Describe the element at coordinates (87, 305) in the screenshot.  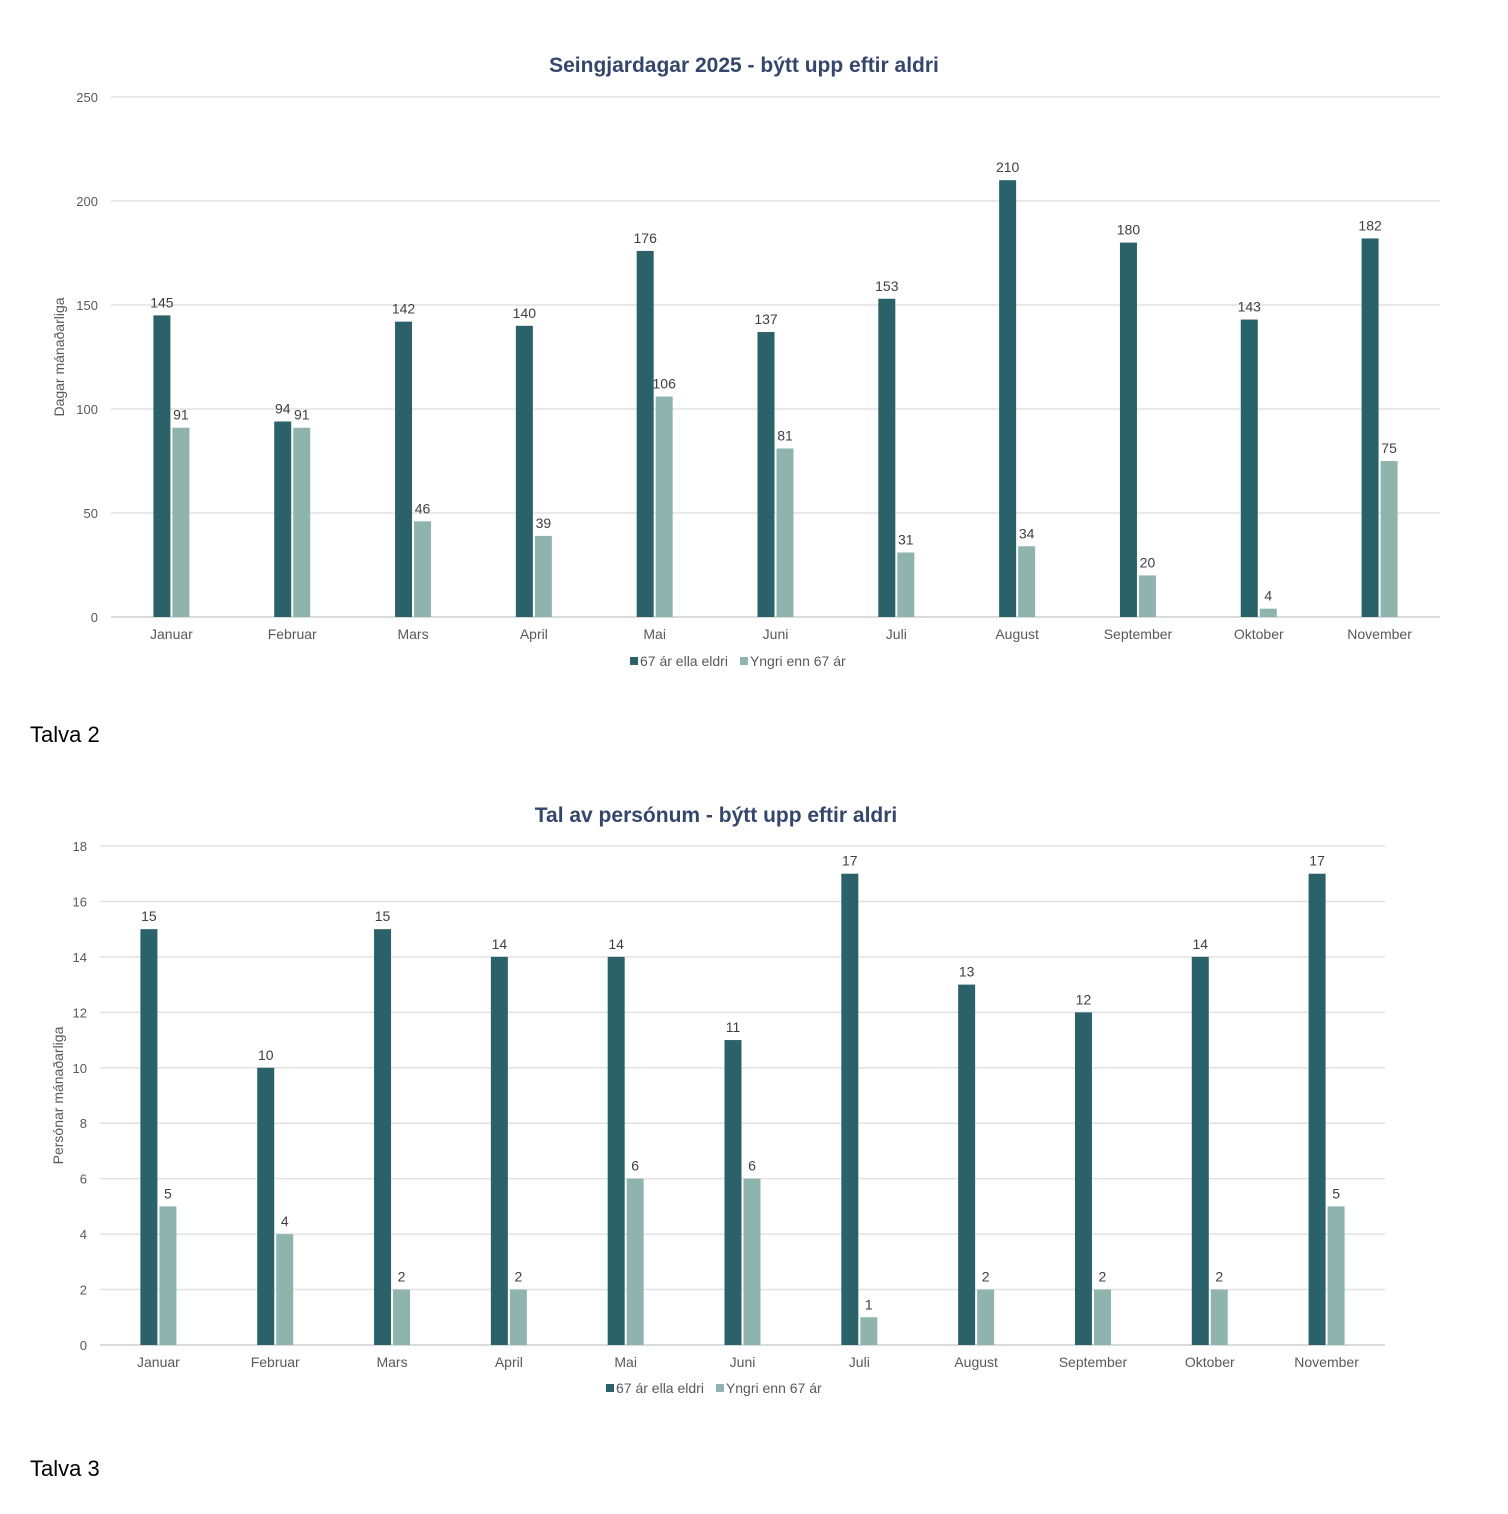
I see `y-tick-label: 150` at that location.